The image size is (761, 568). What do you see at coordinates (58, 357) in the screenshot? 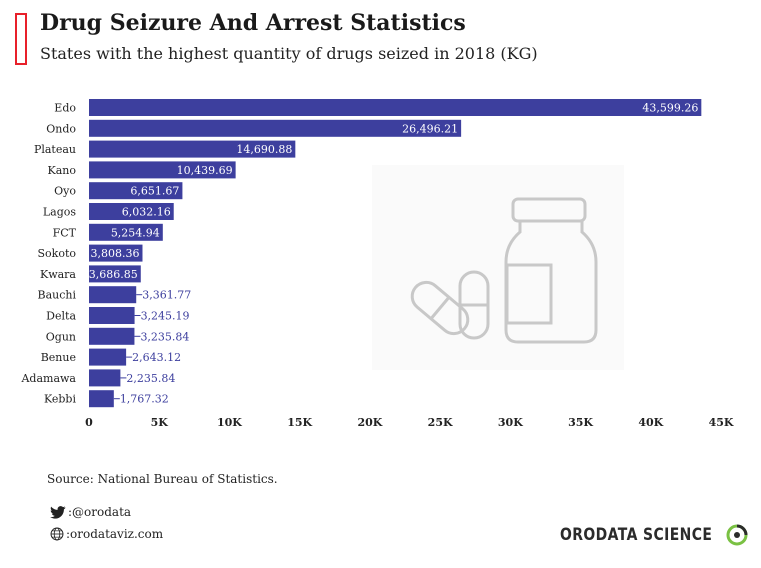
I see `category-label-benue: Benue` at bounding box center [58, 357].